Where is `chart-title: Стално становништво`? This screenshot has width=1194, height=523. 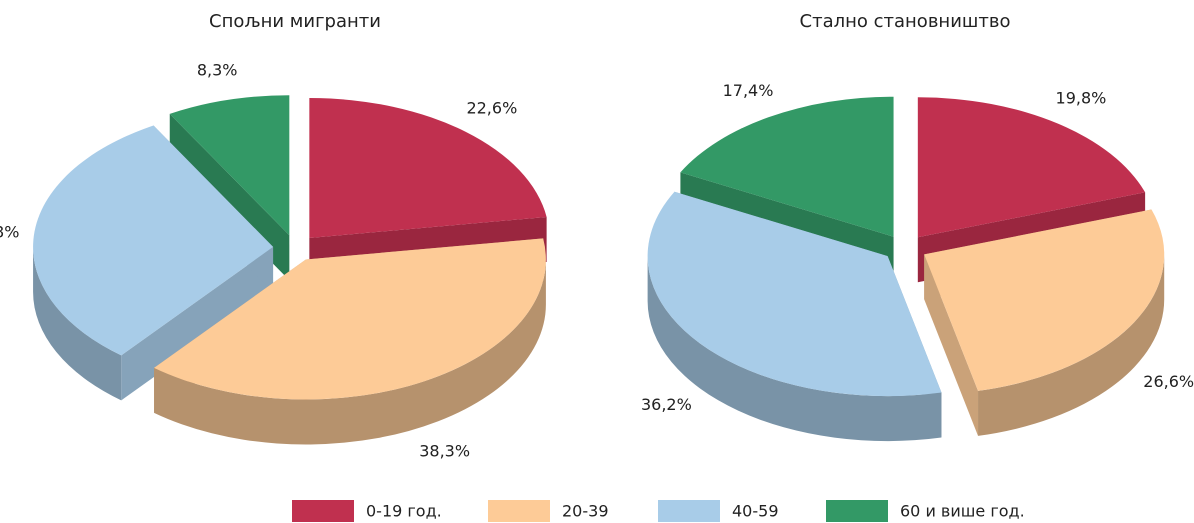
chart-title: Стално становништво is located at coordinates (905, 21).